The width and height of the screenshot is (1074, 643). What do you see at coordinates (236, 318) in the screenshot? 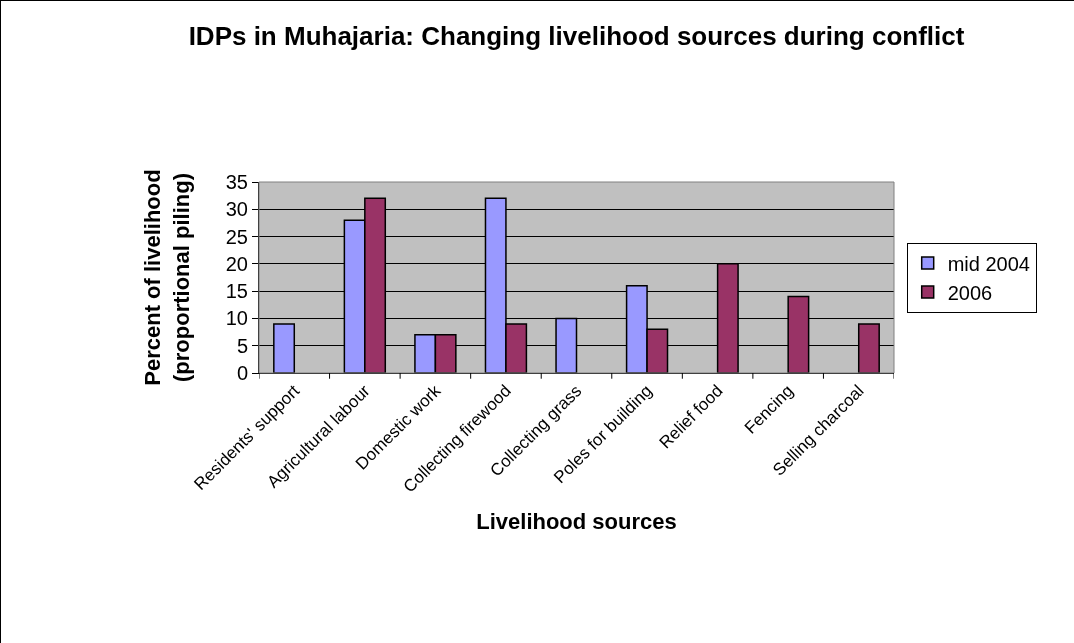
I see `y-tick-label: 10` at bounding box center [236, 318].